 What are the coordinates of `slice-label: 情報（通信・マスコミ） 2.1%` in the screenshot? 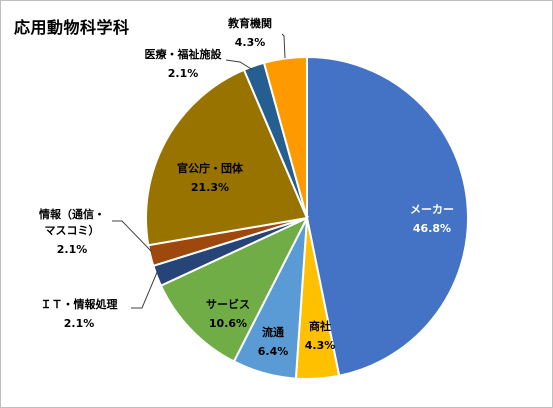 It's located at (72, 231).